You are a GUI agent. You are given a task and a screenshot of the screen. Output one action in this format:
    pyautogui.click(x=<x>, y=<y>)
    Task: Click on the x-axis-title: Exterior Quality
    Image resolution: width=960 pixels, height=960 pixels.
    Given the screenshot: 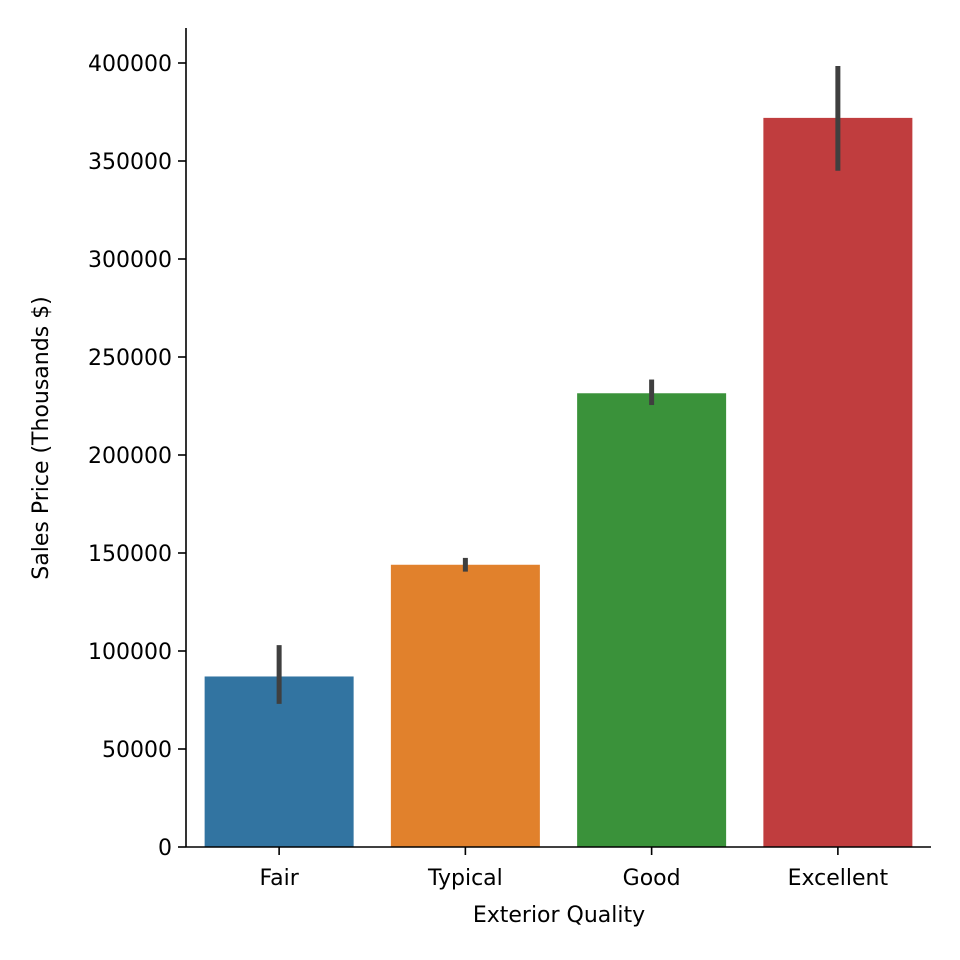 What is the action you would take?
    pyautogui.click(x=559, y=915)
    